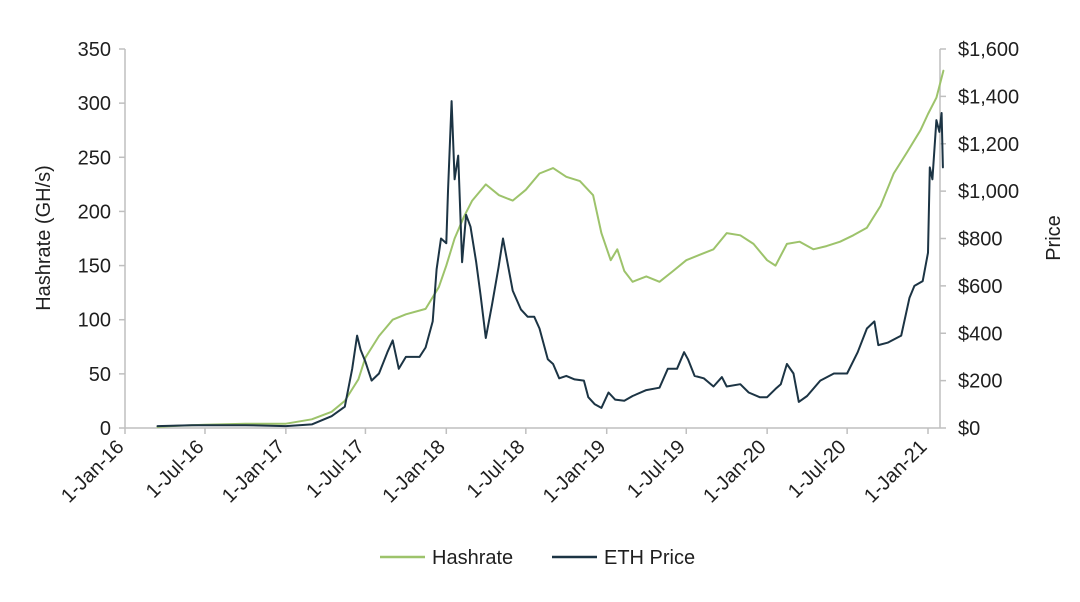 The image size is (1080, 602). Describe the element at coordinates (413, 471) in the screenshot. I see `x-tick-label: 1-Jan-18` at that location.